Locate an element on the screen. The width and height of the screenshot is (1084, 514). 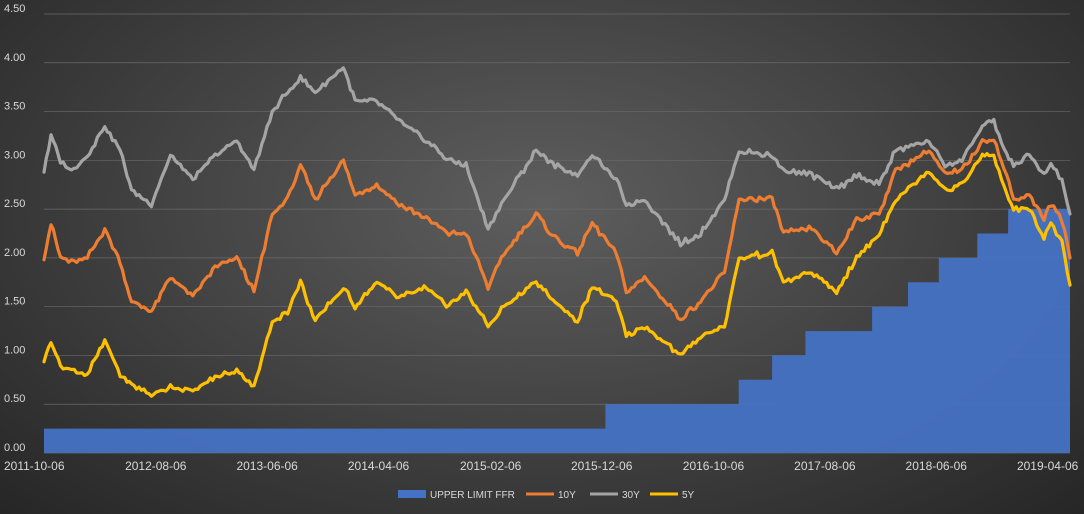
x-tick-label: 2011-10-06 is located at coordinates (34, 466).